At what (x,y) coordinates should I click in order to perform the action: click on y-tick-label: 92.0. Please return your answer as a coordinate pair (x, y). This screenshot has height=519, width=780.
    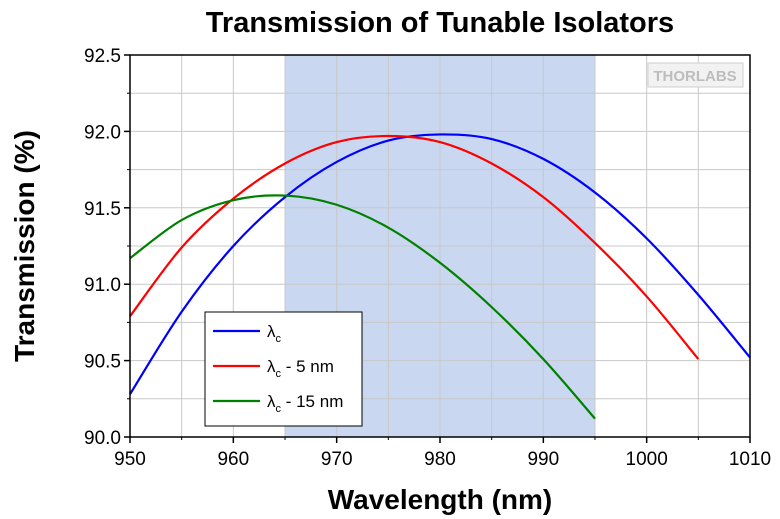
    Looking at the image, I should click on (102, 132).